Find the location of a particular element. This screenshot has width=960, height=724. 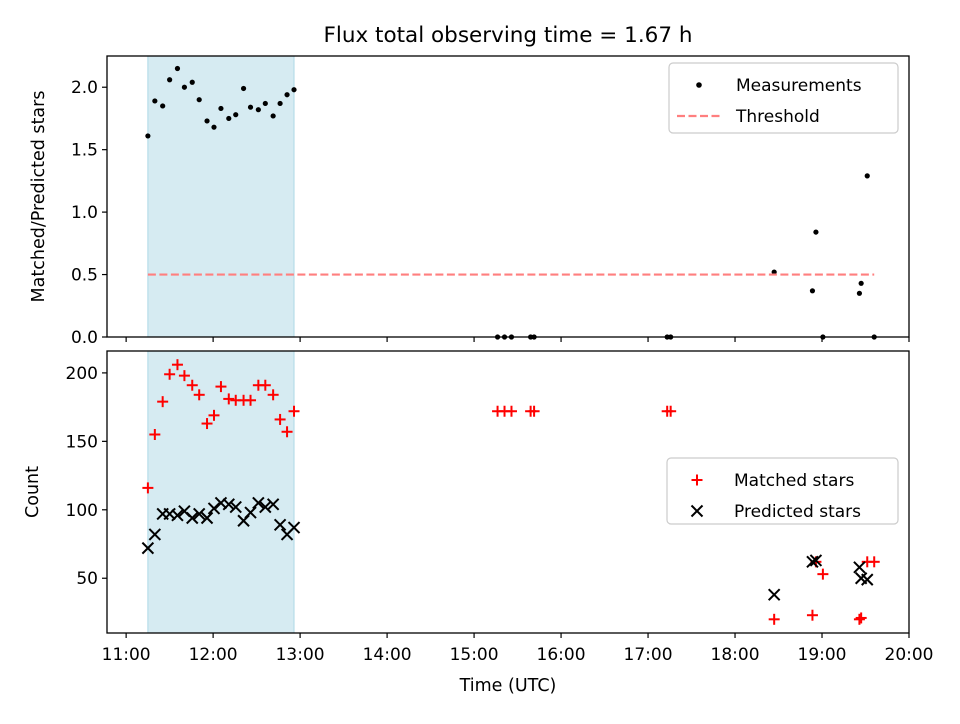

legend-bottom: Matched stars Predicted stars is located at coordinates (782, 491).